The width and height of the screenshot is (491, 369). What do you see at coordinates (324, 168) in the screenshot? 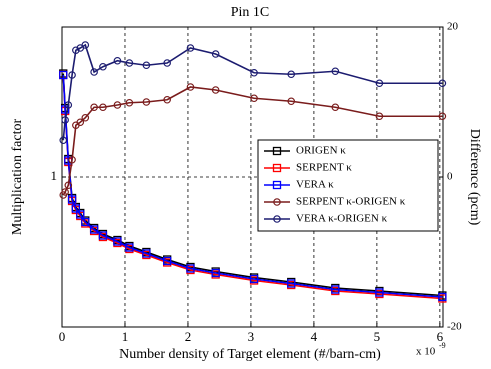
I see `legend-label: SERPENT κ` at bounding box center [324, 168].